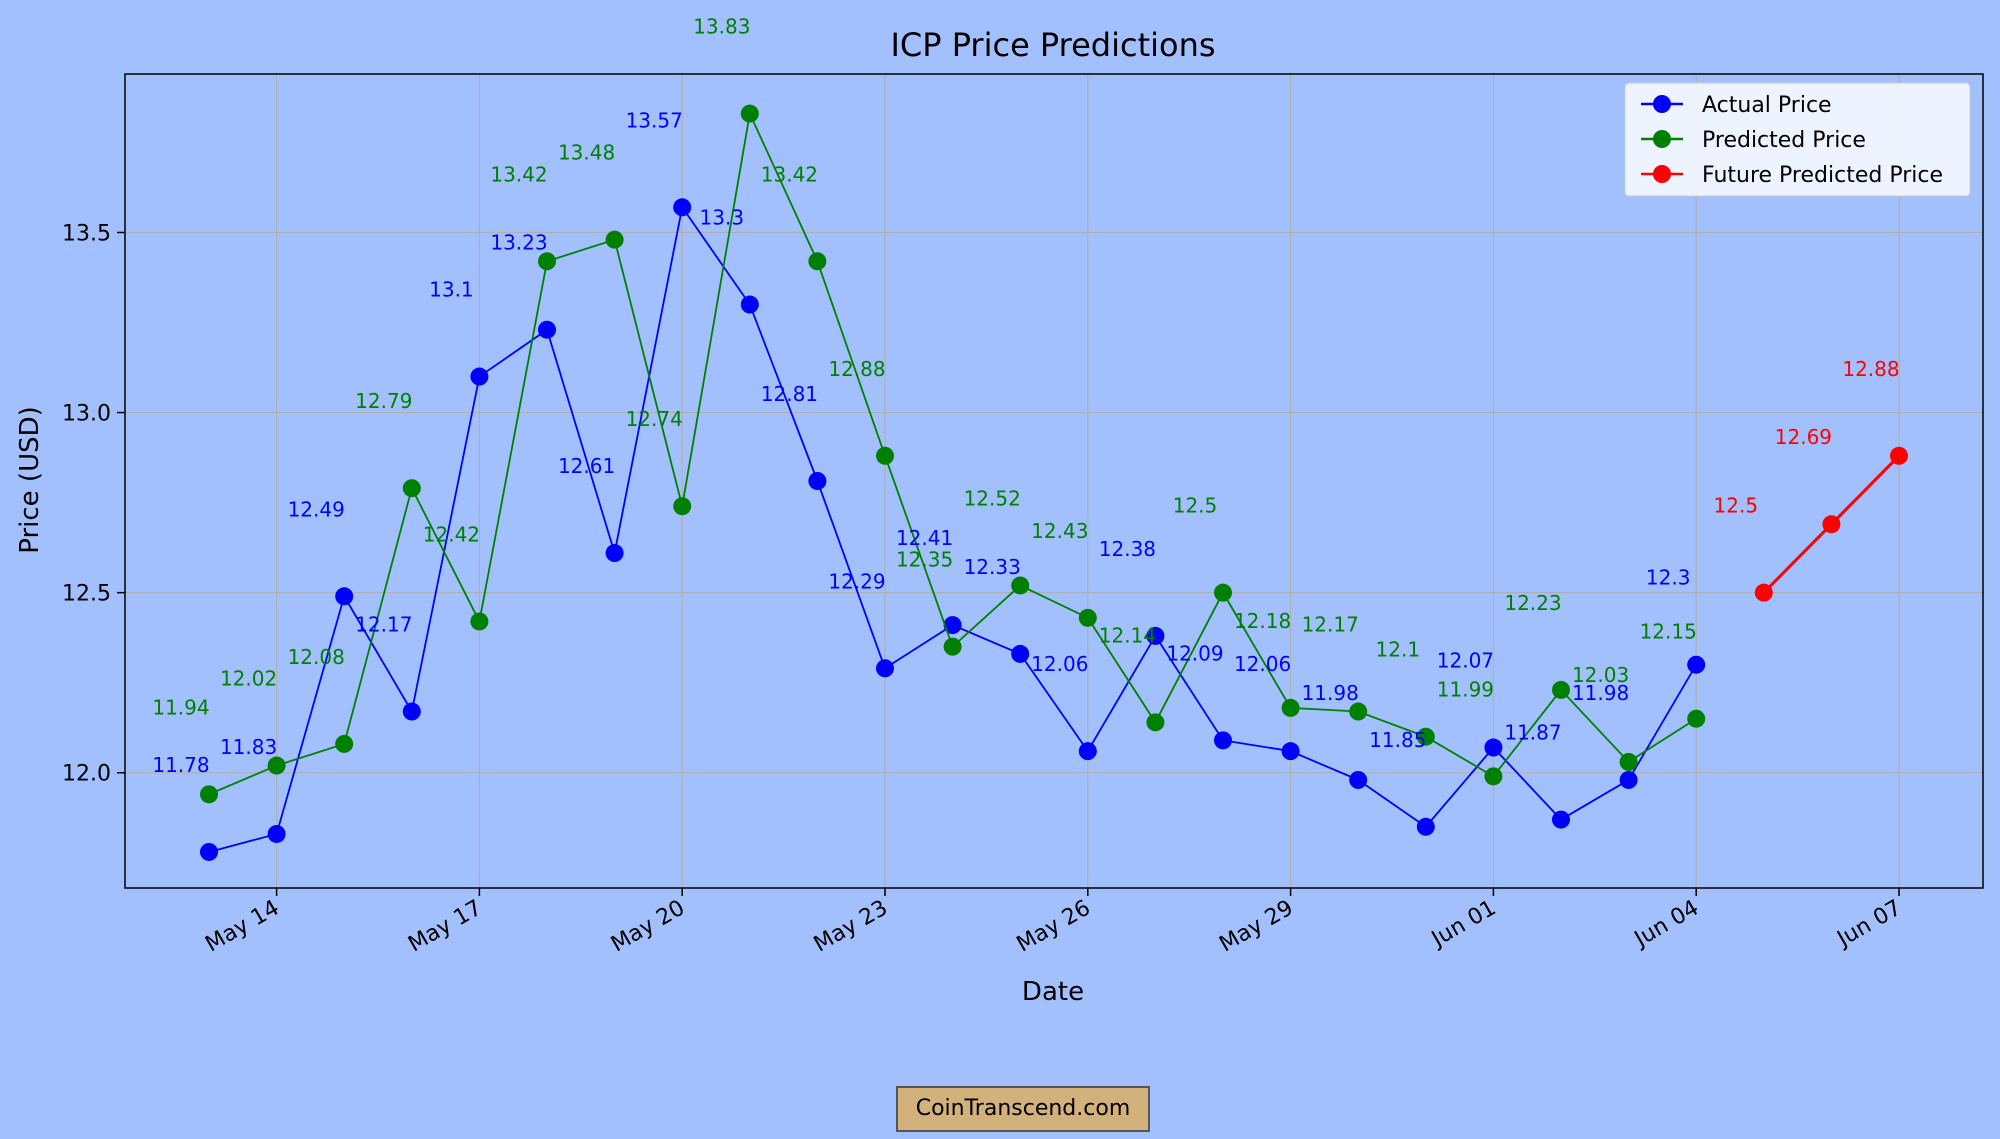 This screenshot has width=2000, height=1139. What do you see at coordinates (248, 679) in the screenshot?
I see `data-label: 12.02` at bounding box center [248, 679].